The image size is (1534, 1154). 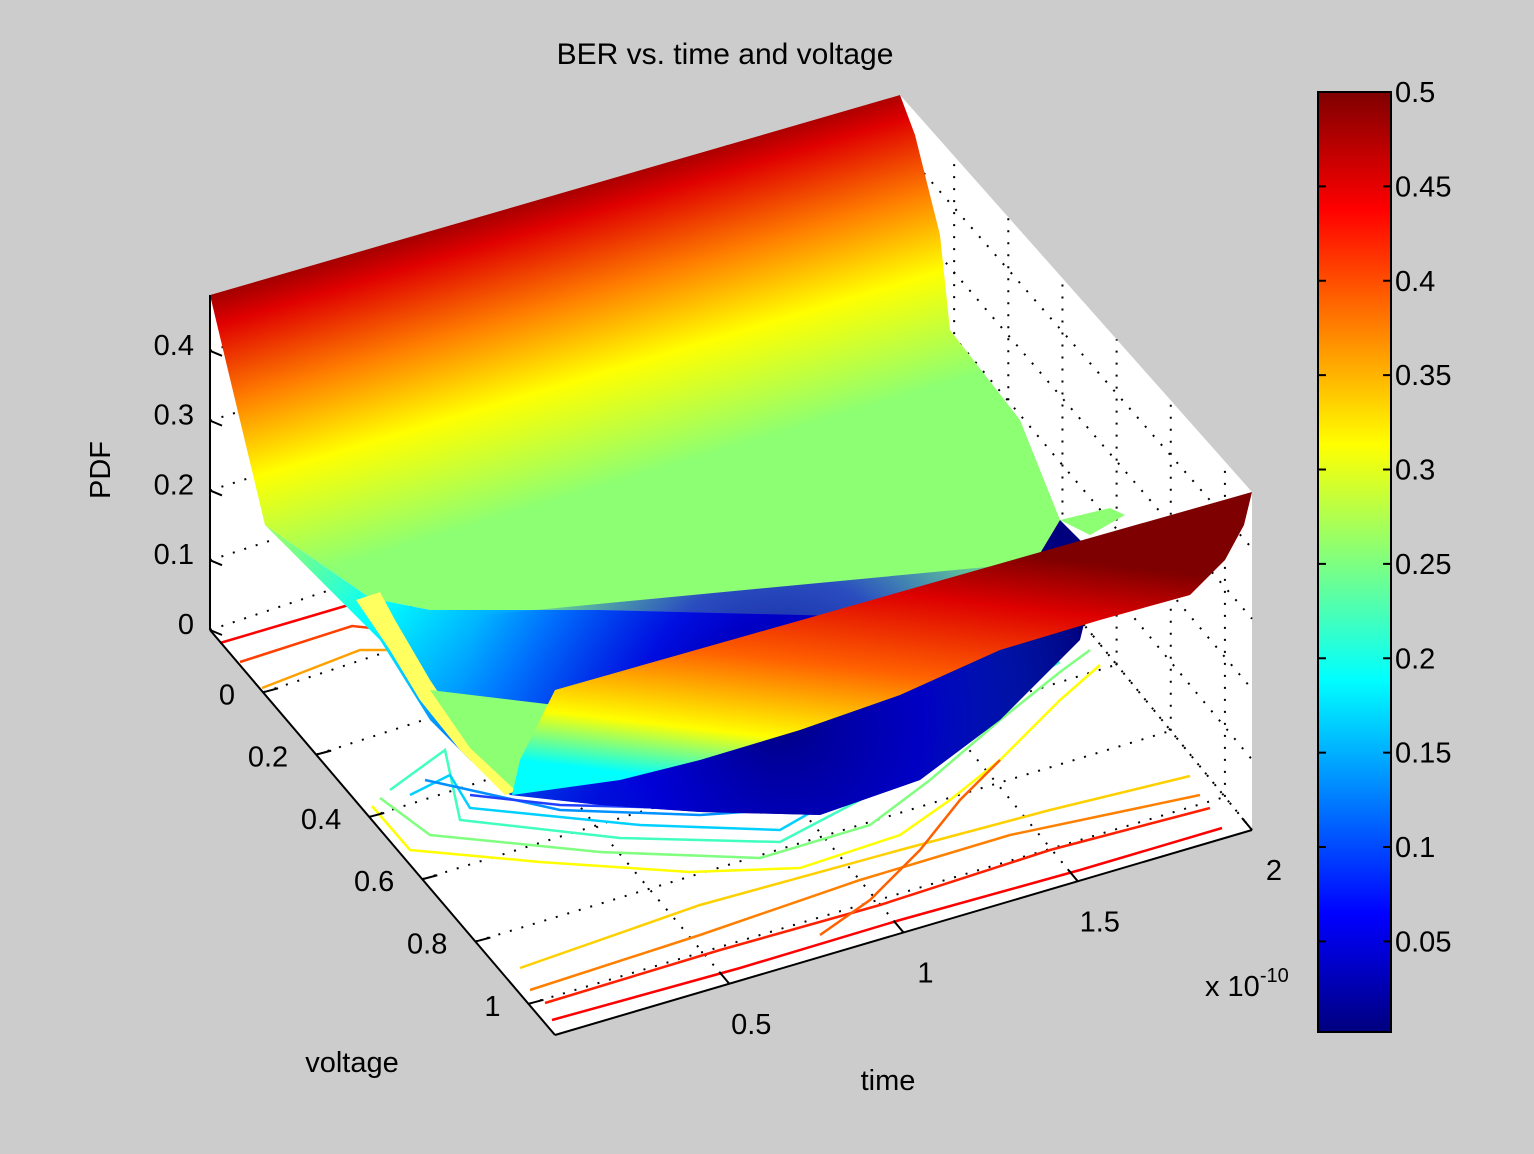 What do you see at coordinates (1100, 922) in the screenshot?
I see `x-tick-label: 1.5` at bounding box center [1100, 922].